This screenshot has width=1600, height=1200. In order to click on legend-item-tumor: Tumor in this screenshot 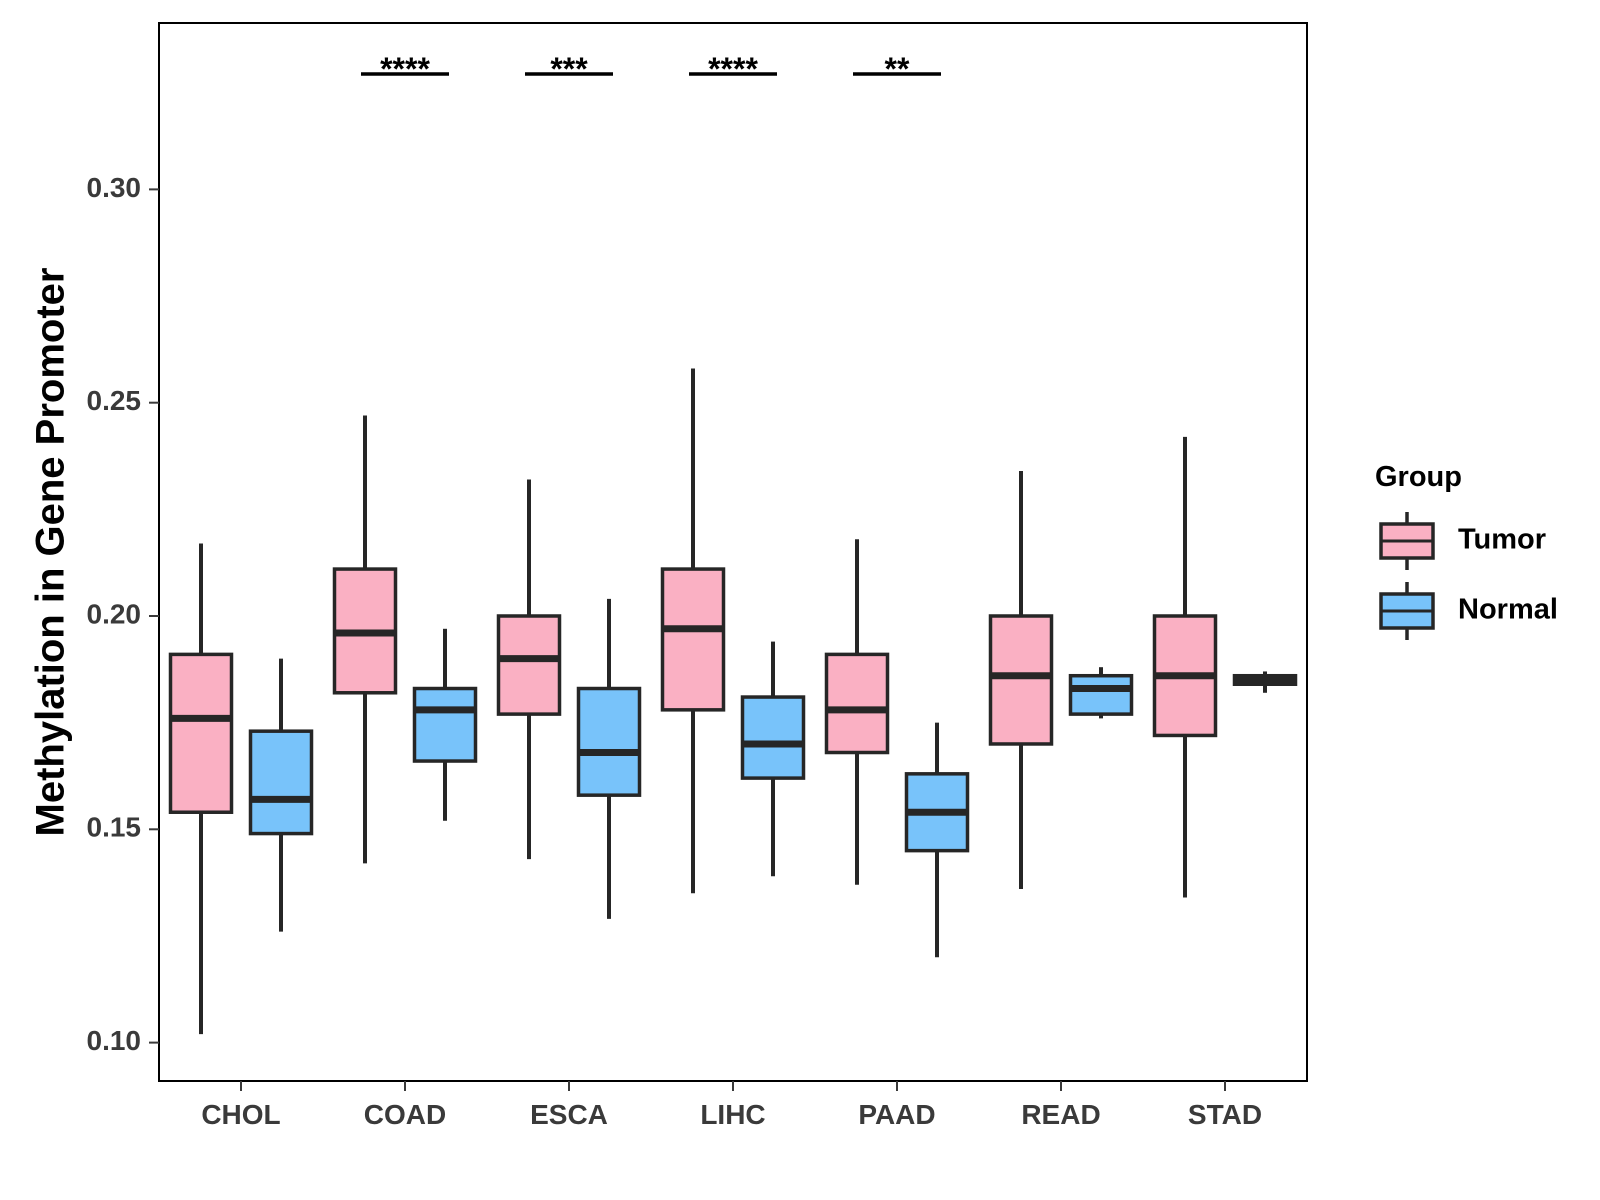, I will do `click(1462, 541)`.